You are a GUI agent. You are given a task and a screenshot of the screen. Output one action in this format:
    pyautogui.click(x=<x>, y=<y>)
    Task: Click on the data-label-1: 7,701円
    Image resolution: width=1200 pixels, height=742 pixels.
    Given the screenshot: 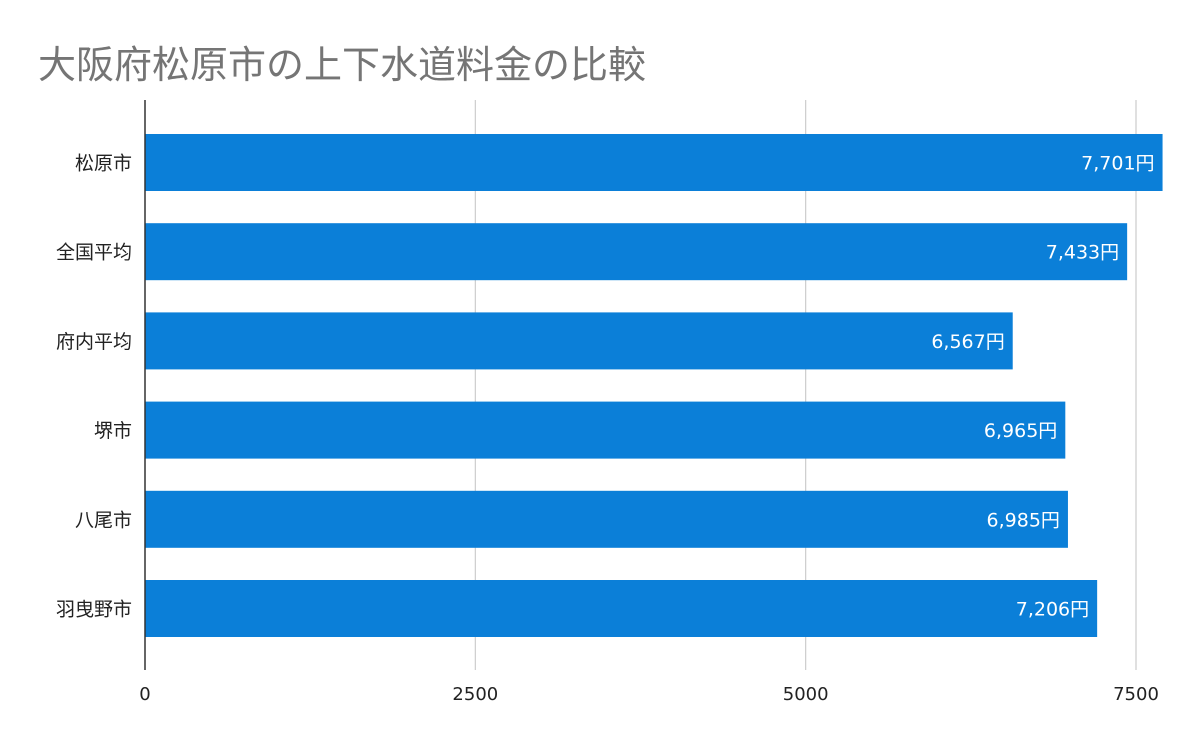 What is the action you would take?
    pyautogui.click(x=1117, y=164)
    